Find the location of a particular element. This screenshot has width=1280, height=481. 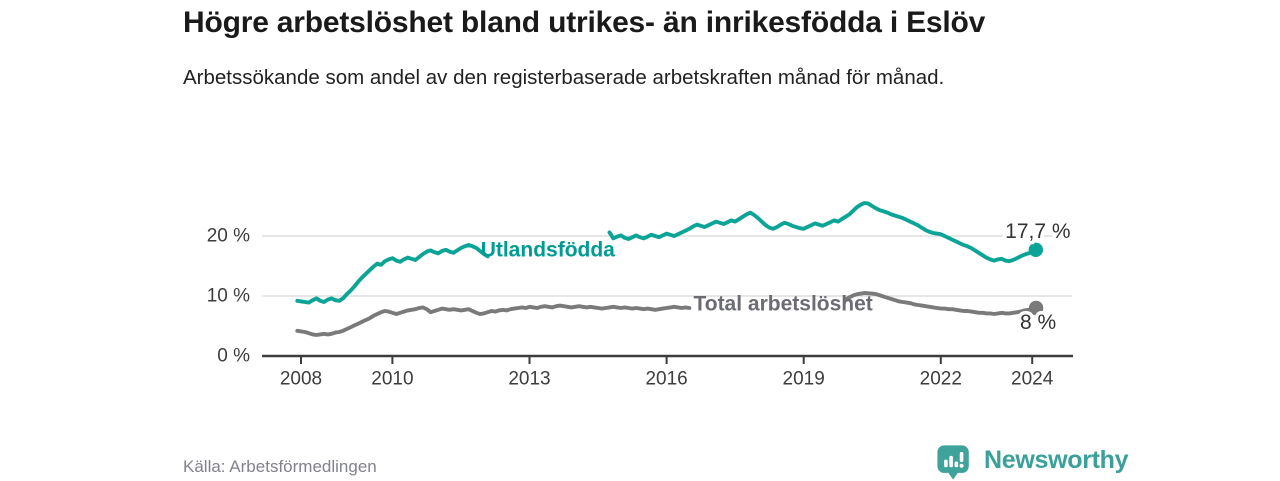

series-label: Utlandsfödda is located at coordinates (548, 249).